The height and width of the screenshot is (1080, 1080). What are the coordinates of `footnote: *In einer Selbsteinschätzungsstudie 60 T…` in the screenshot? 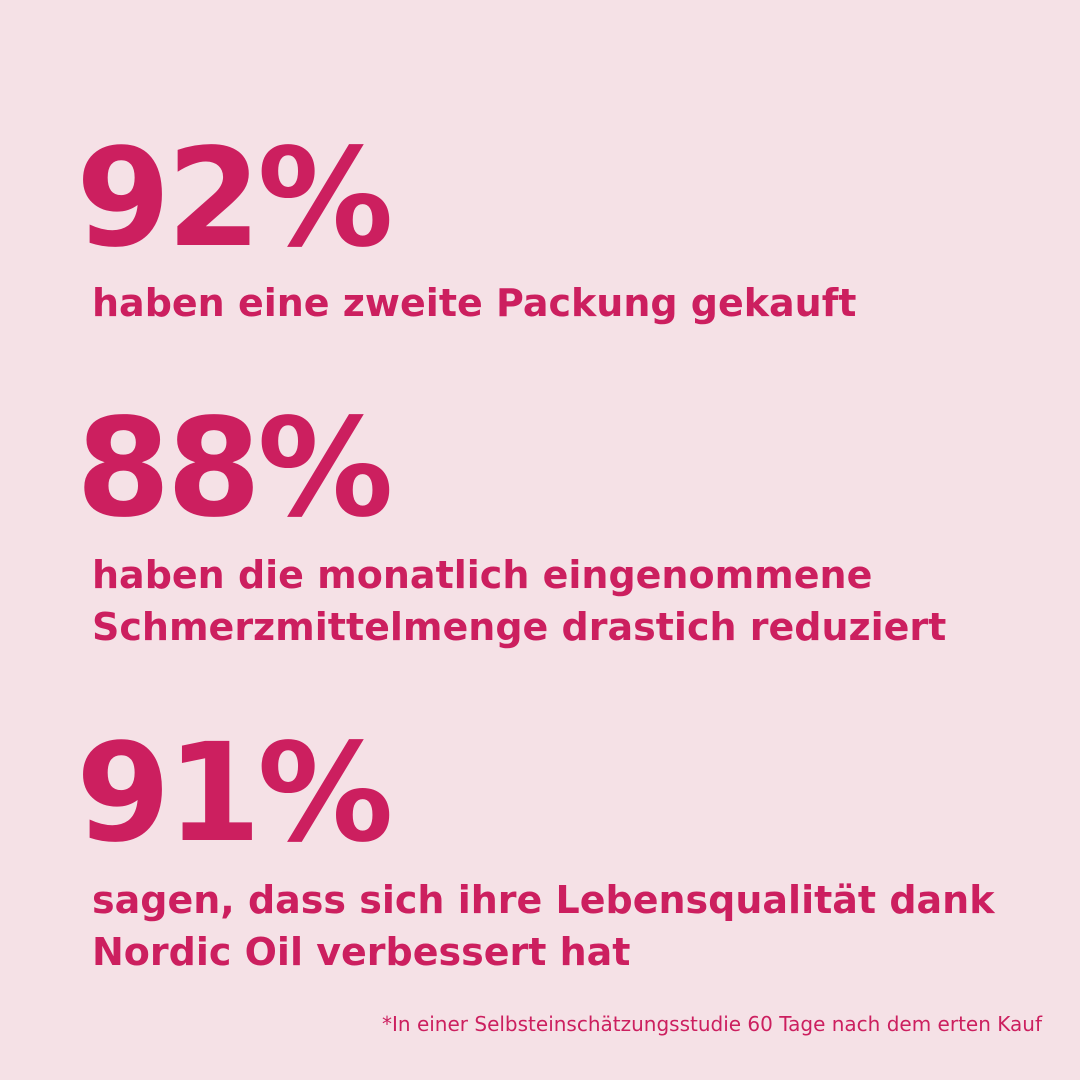 It's located at (712, 1024).